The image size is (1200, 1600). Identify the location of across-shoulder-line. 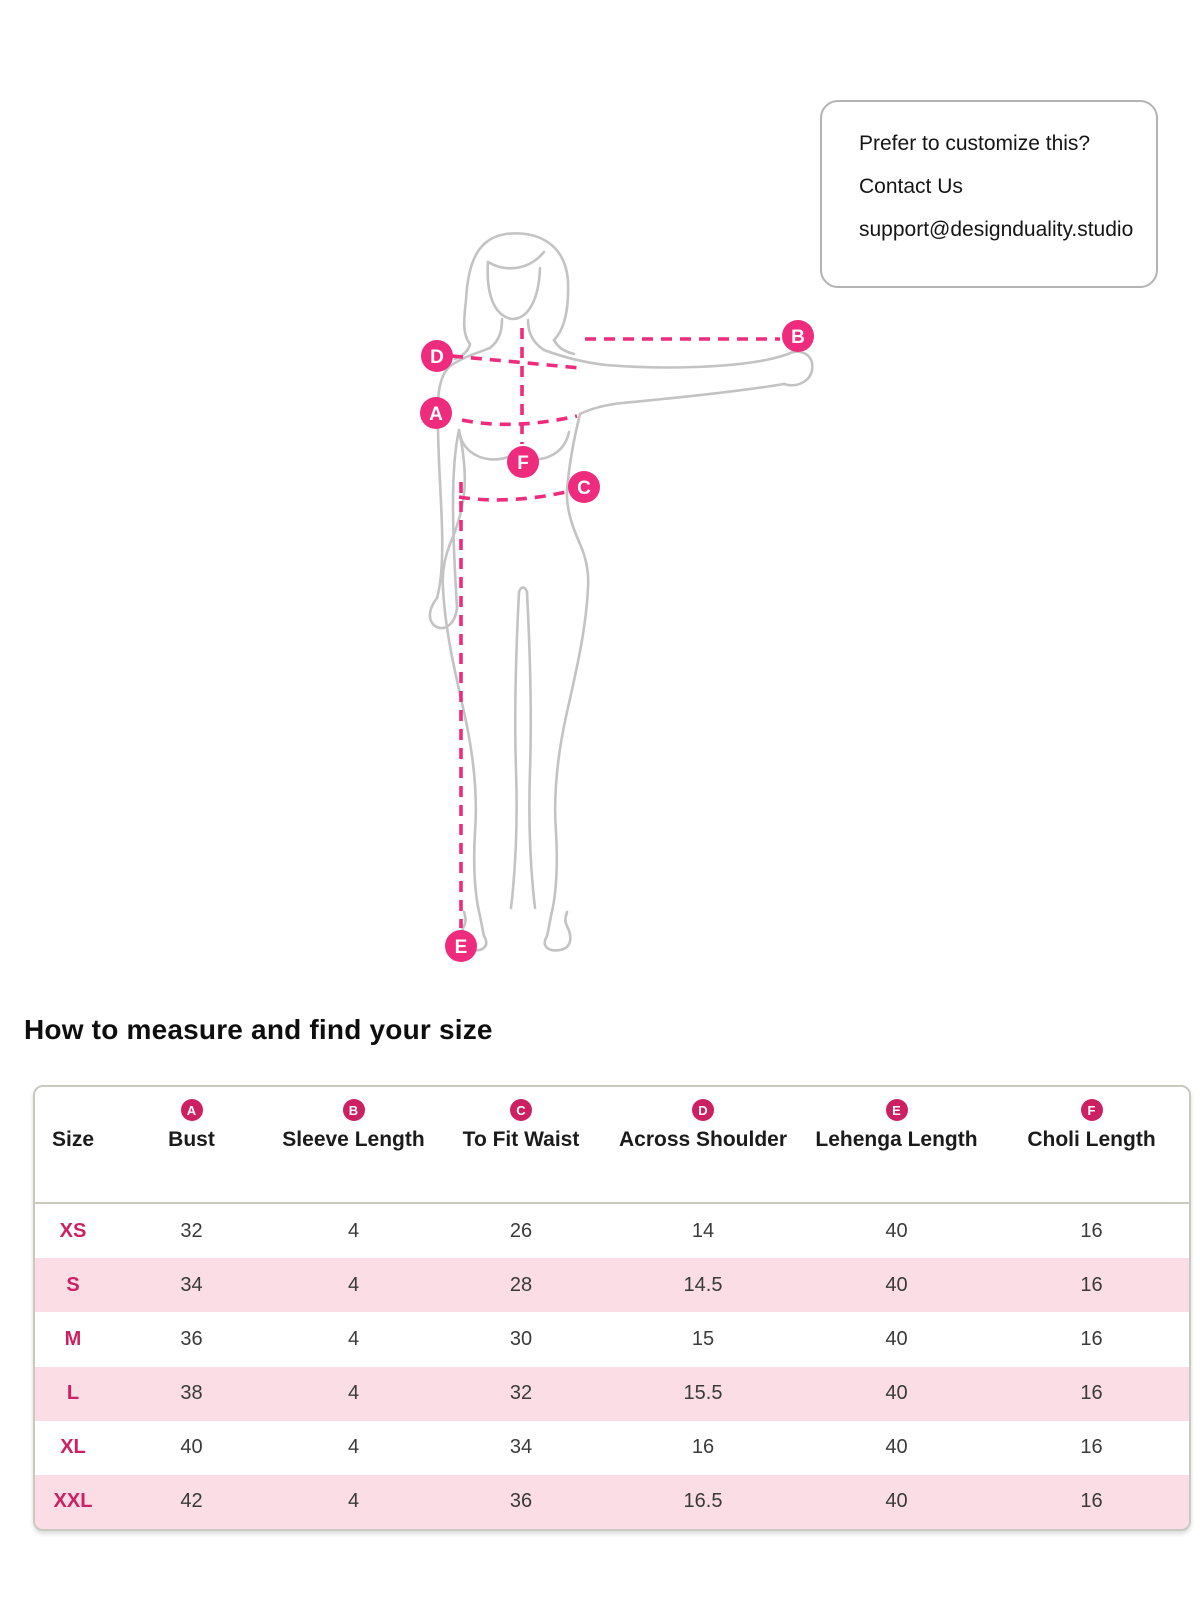
(516, 362).